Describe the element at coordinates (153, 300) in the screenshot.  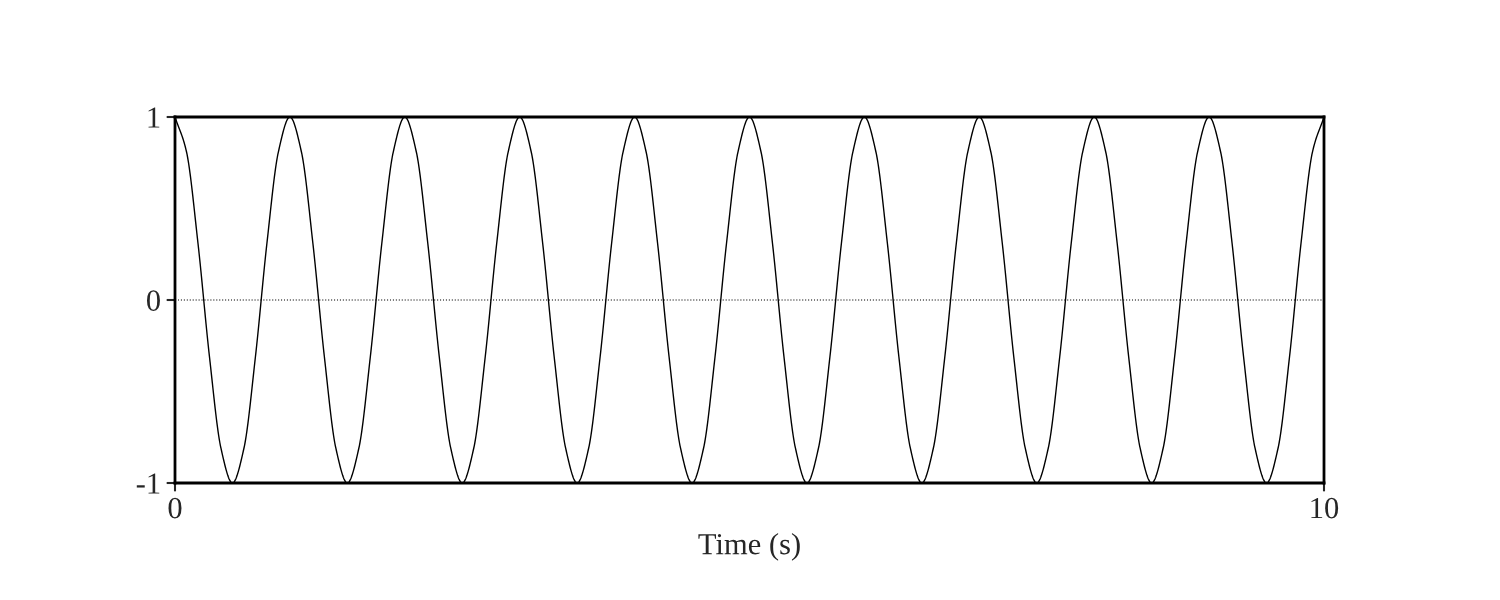
I see `y-tick-label: 0` at that location.